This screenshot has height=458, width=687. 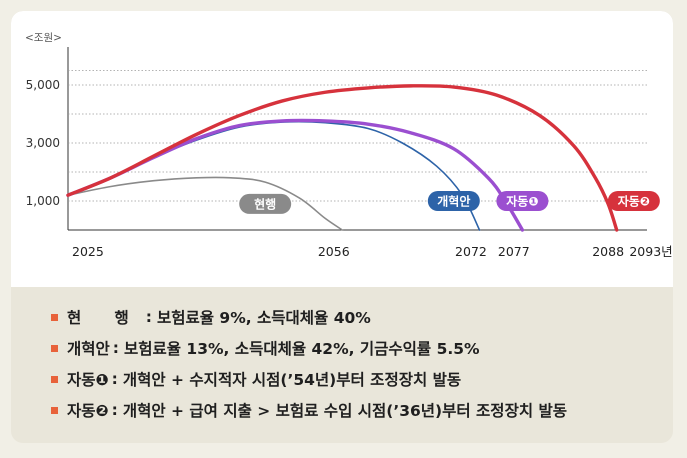 I want to click on x-tick-label: 2056, so click(x=334, y=251).